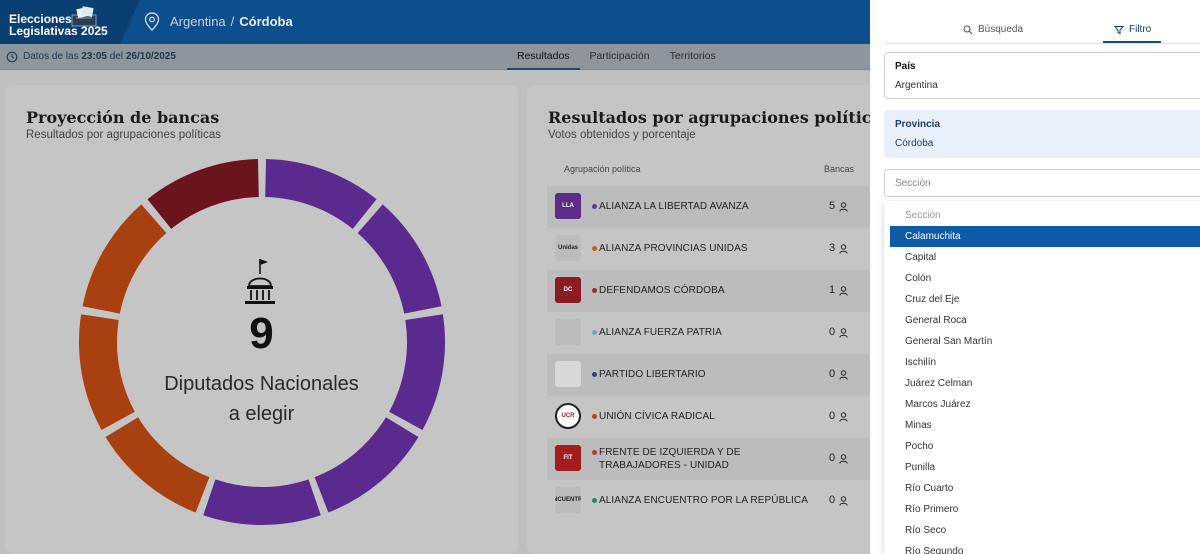  What do you see at coordinates (923, 215) in the screenshot?
I see `dropdown-placeholder-option: Sección` at bounding box center [923, 215].